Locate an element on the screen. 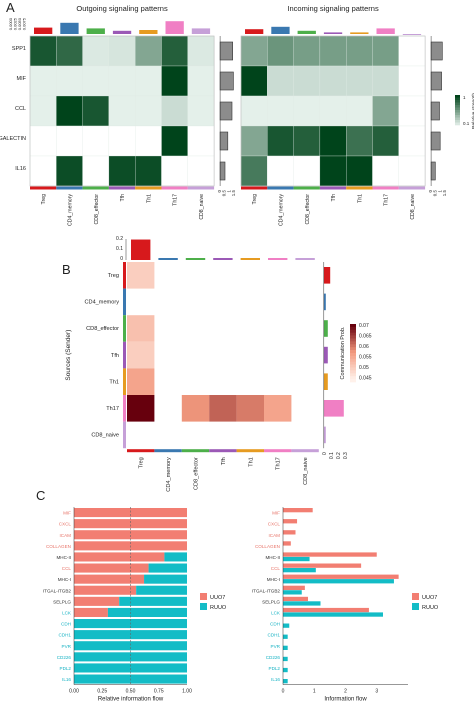 This screenshot has height=703, width=474. category-label: CXCL is located at coordinates (65, 524).